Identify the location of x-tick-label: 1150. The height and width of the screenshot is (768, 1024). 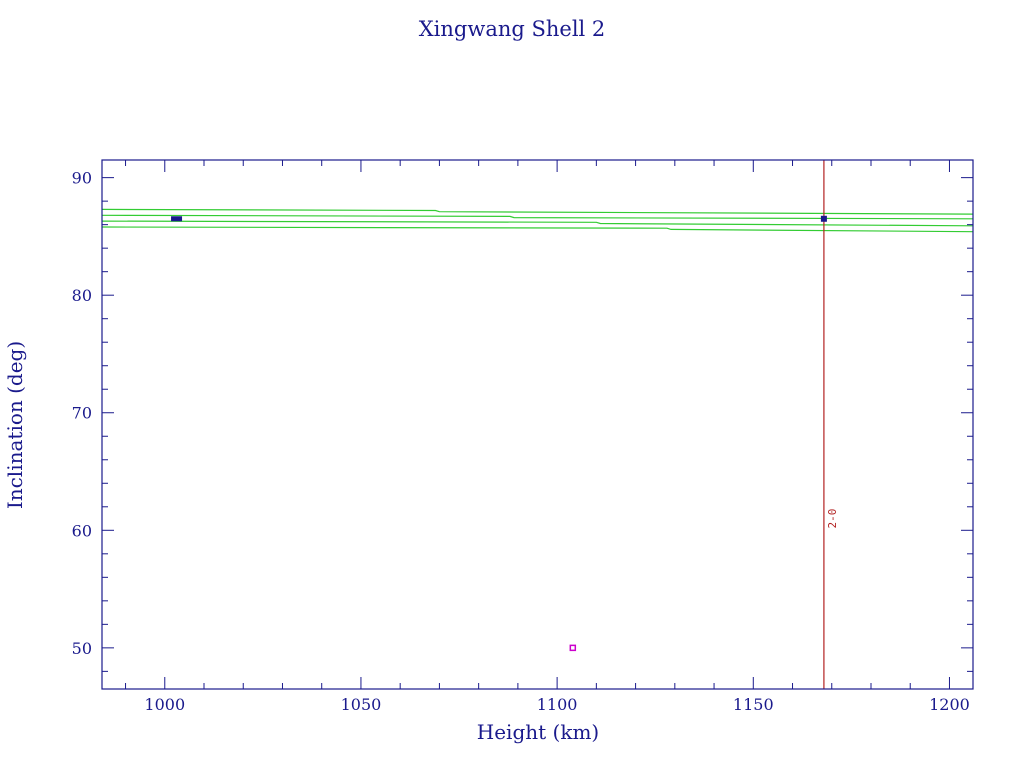
(753, 704).